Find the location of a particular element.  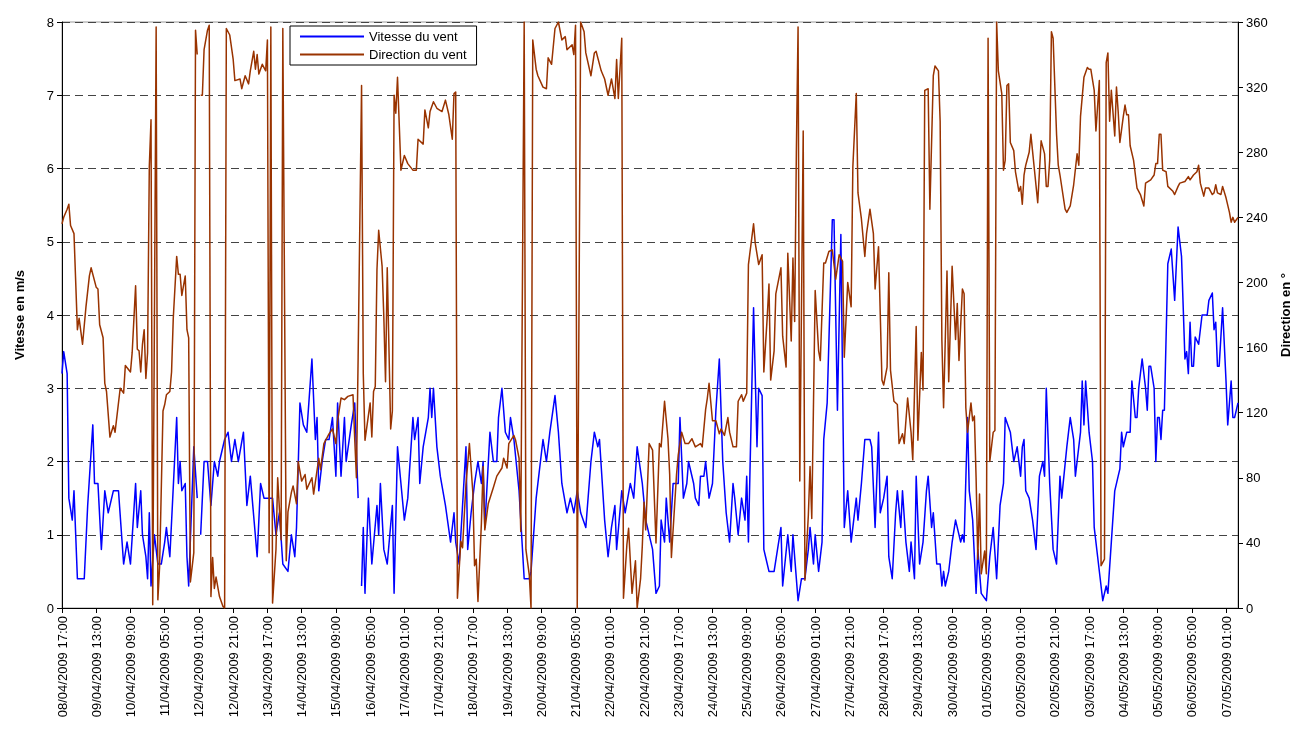

x-tick-label: 12/04/2009 21:00 is located at coordinates (233, 667).